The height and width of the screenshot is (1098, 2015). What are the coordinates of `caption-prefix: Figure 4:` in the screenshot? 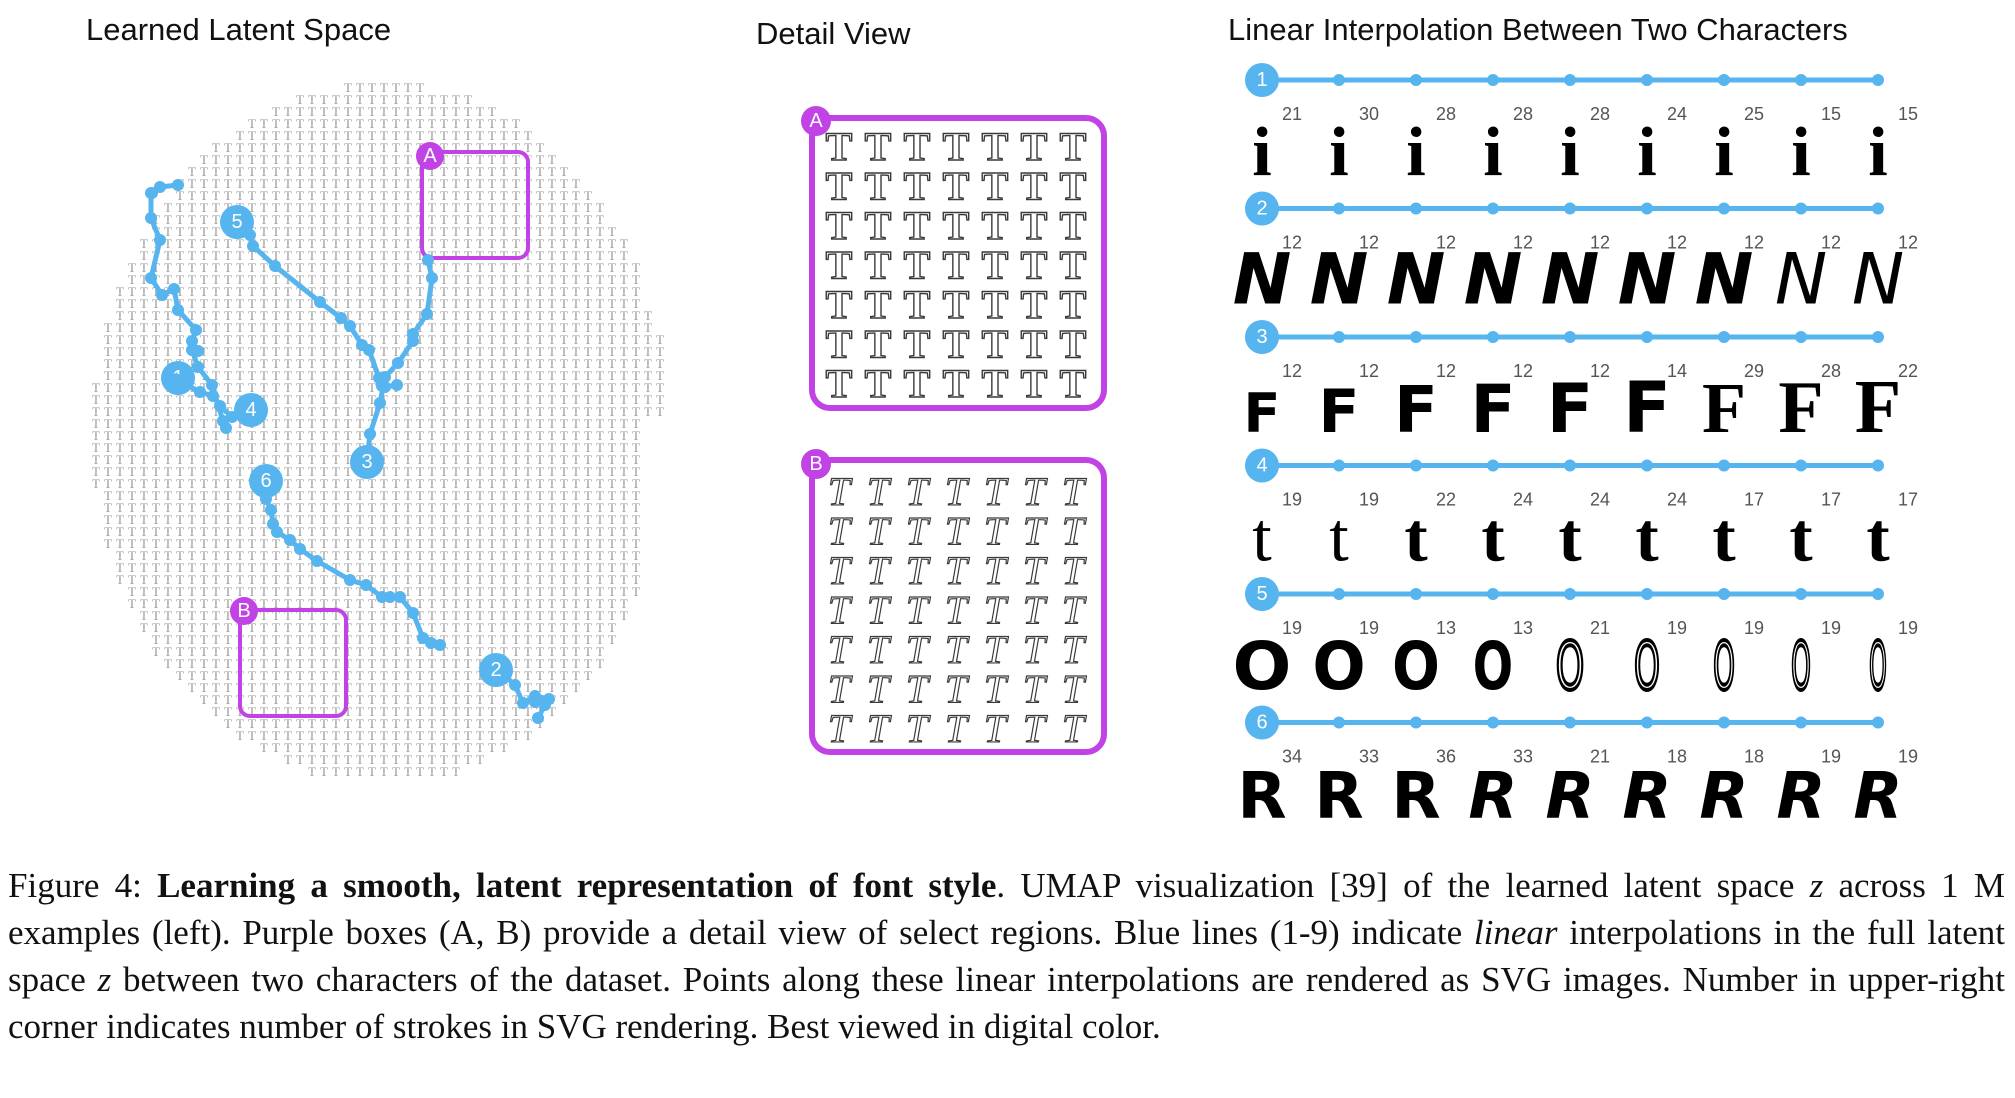 It's located at (83, 885).